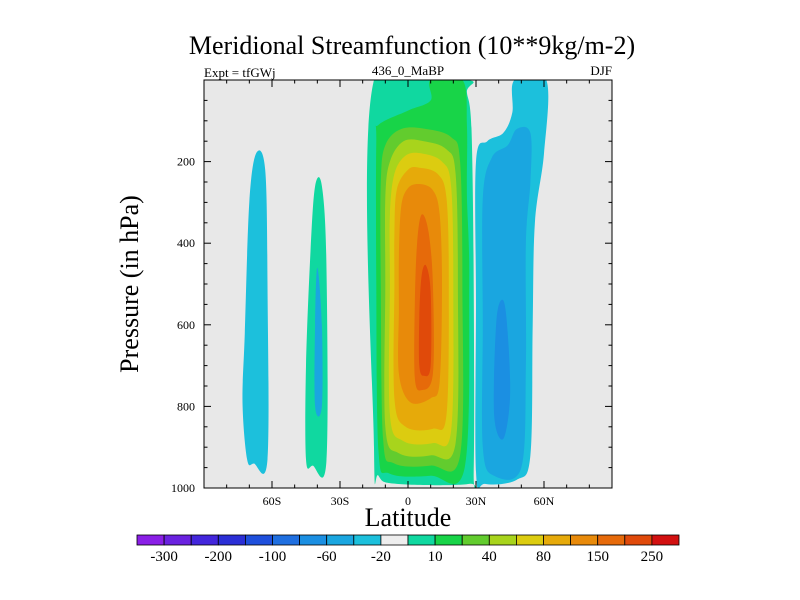 The width and height of the screenshot is (800, 600). I want to click on x-axis-title: Latitude, so click(408, 517).